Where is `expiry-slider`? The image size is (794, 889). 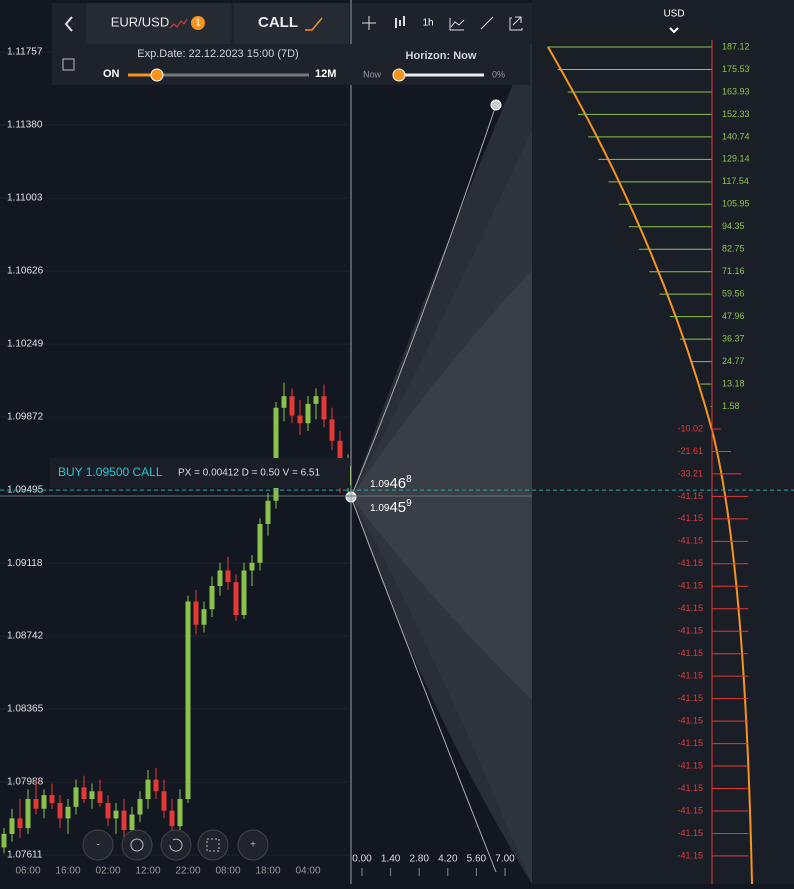 expiry-slider is located at coordinates (157, 75).